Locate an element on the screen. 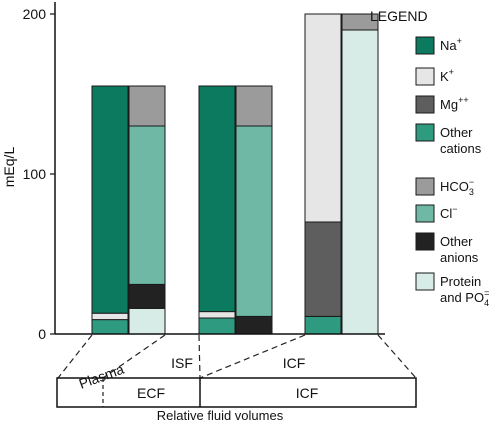  legend-swatch-oa is located at coordinates (425, 241).